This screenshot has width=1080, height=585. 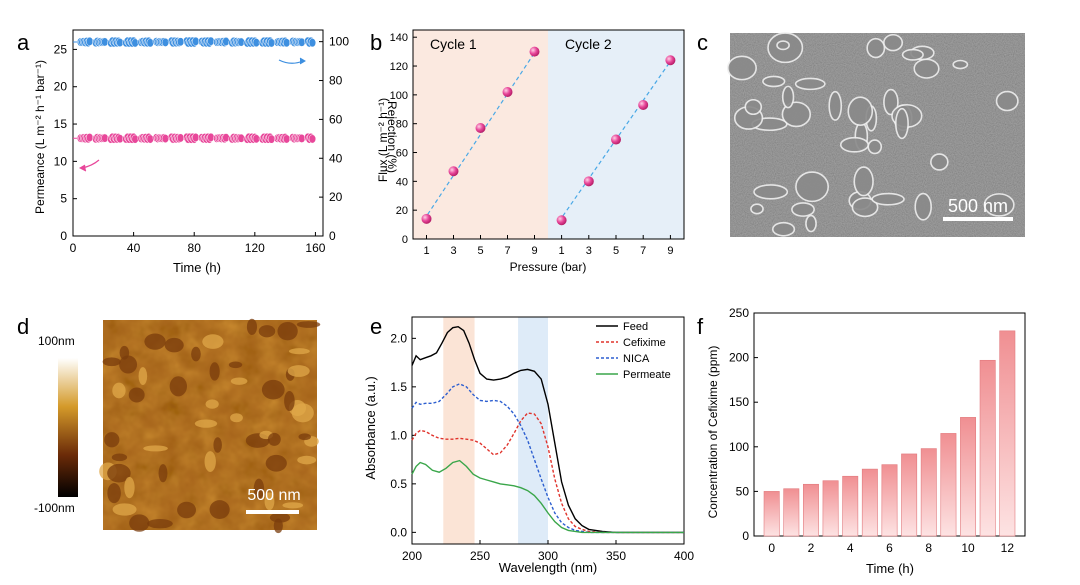 I want to click on chart-e-xtick-label: 200, so click(x=412, y=556).